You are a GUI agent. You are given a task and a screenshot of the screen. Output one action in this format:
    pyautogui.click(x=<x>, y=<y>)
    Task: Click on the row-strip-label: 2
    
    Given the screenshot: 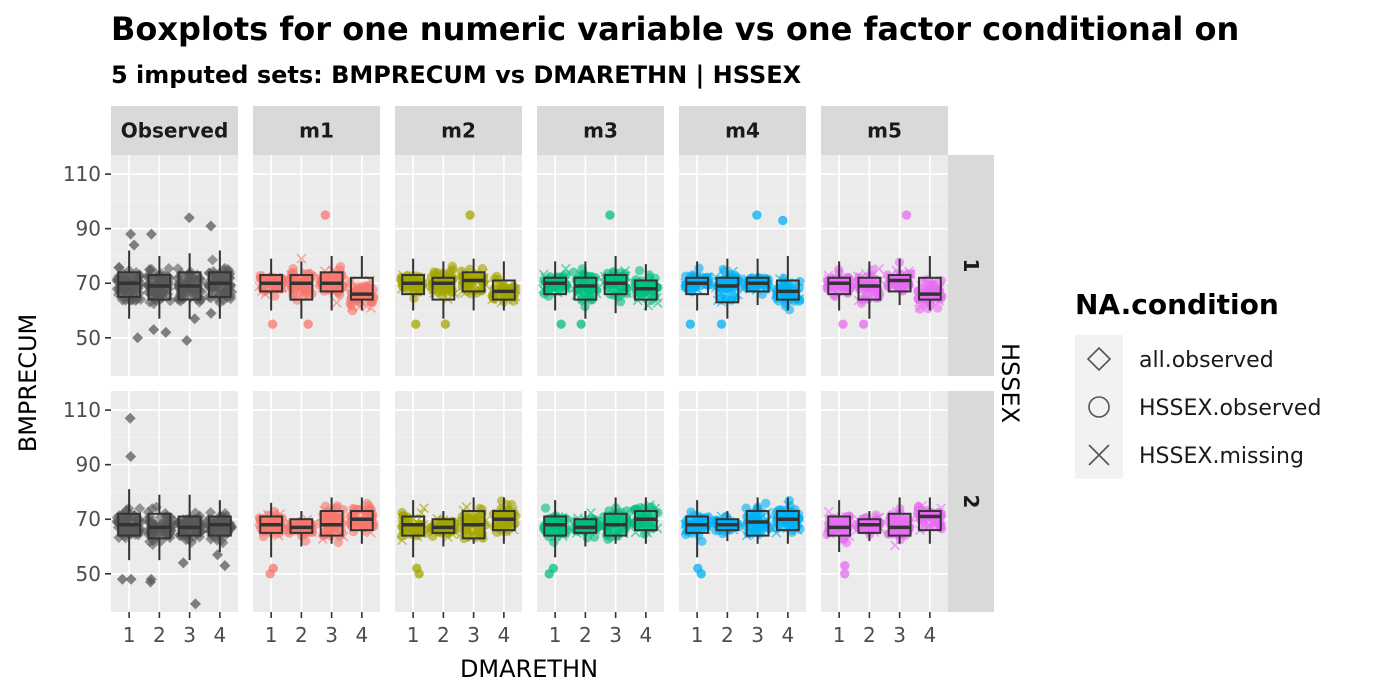 What is the action you would take?
    pyautogui.click(x=971, y=502)
    